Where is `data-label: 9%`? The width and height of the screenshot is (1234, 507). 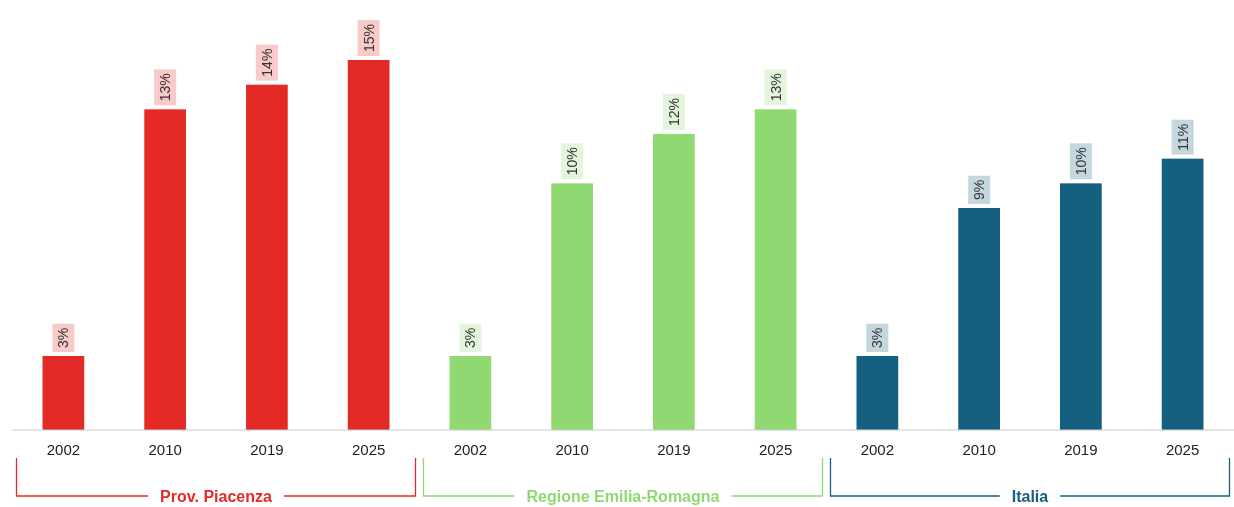 data-label: 9% is located at coordinates (979, 189).